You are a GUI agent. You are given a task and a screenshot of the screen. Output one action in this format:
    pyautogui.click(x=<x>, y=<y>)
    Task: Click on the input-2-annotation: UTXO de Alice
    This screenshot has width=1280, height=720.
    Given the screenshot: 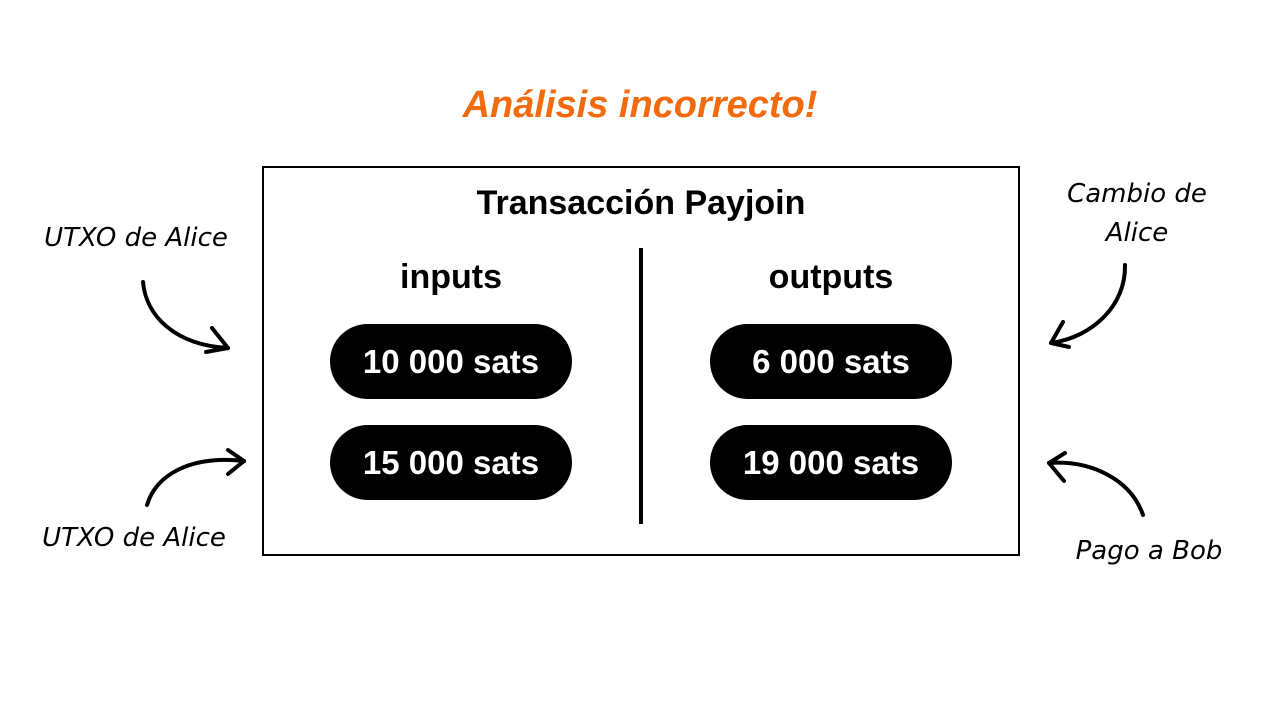 What is the action you would take?
    pyautogui.click(x=134, y=538)
    